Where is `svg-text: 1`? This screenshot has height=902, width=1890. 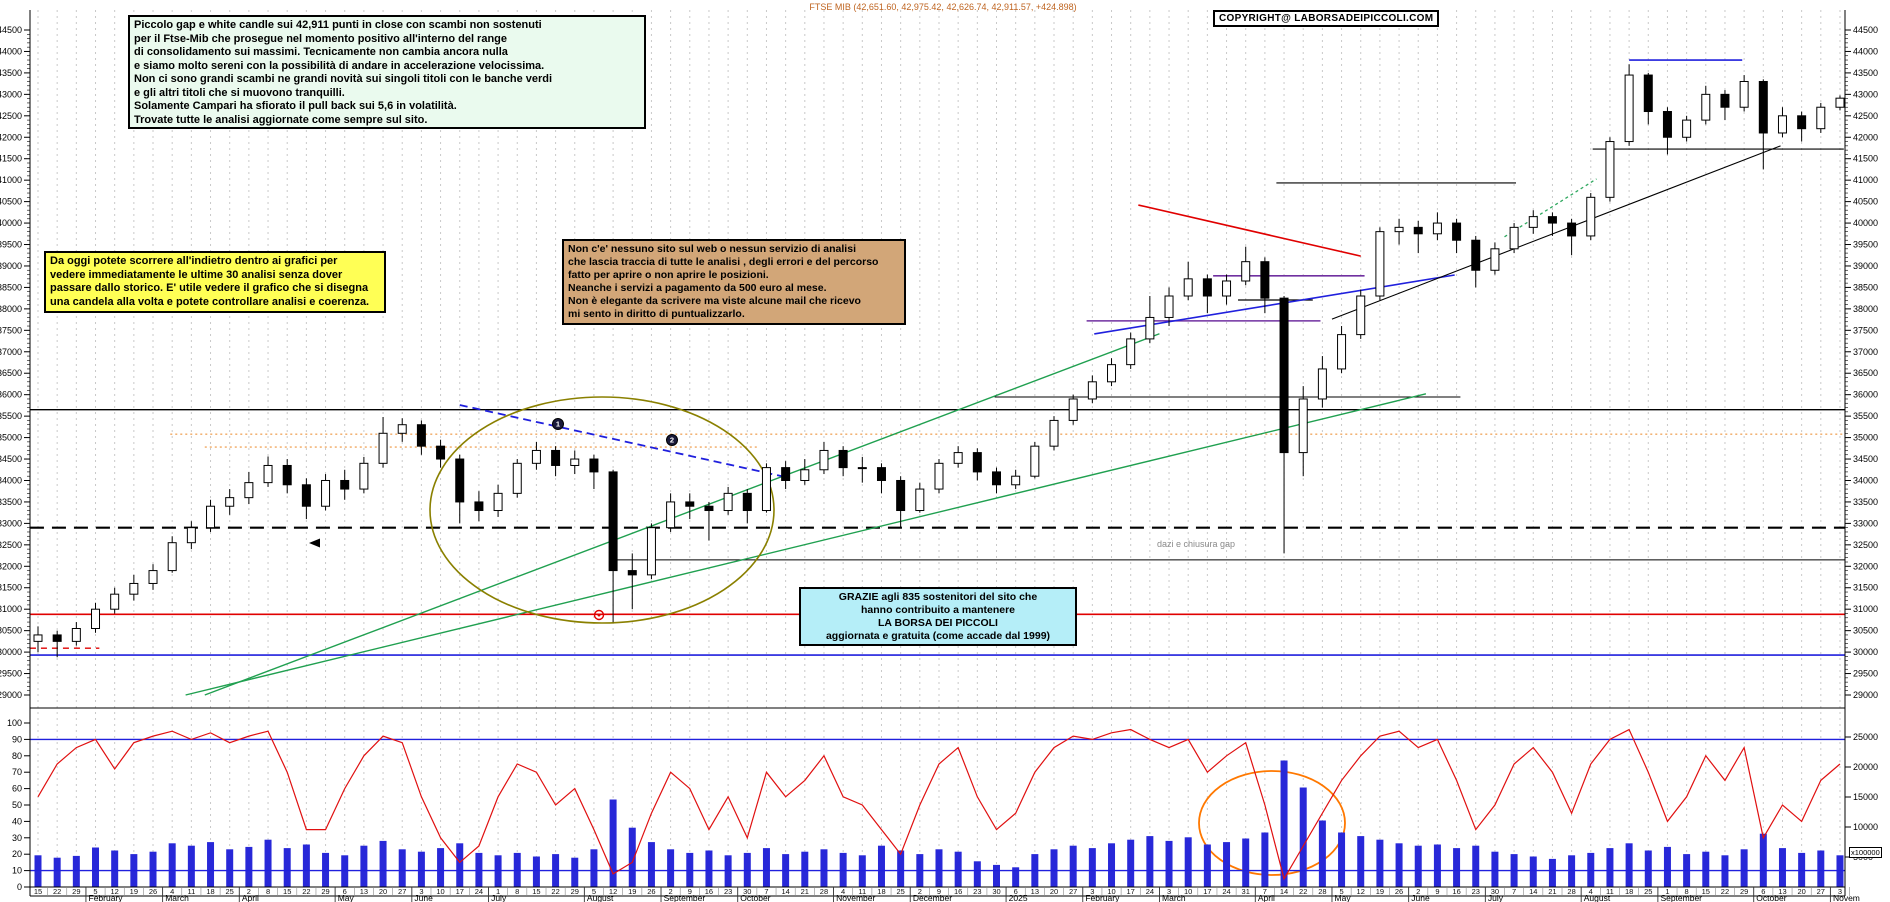
svg-text: 1 is located at coordinates (558, 424).